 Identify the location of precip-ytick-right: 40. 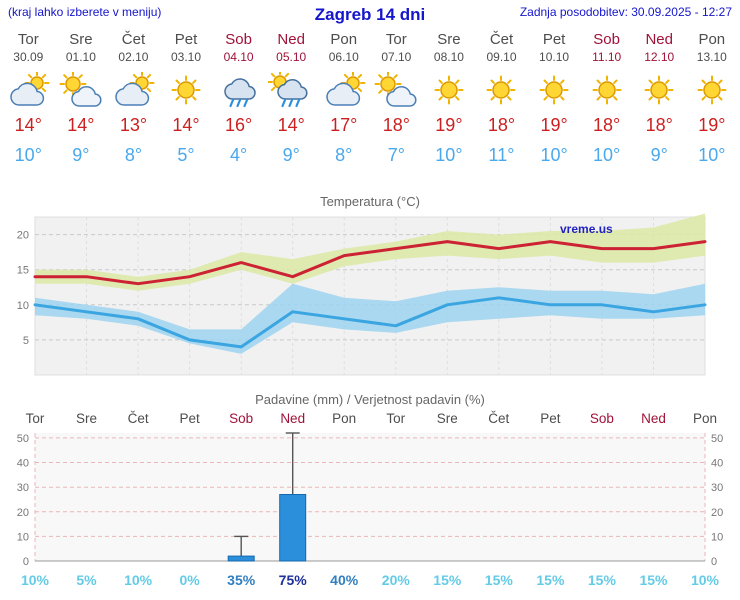
(717, 463).